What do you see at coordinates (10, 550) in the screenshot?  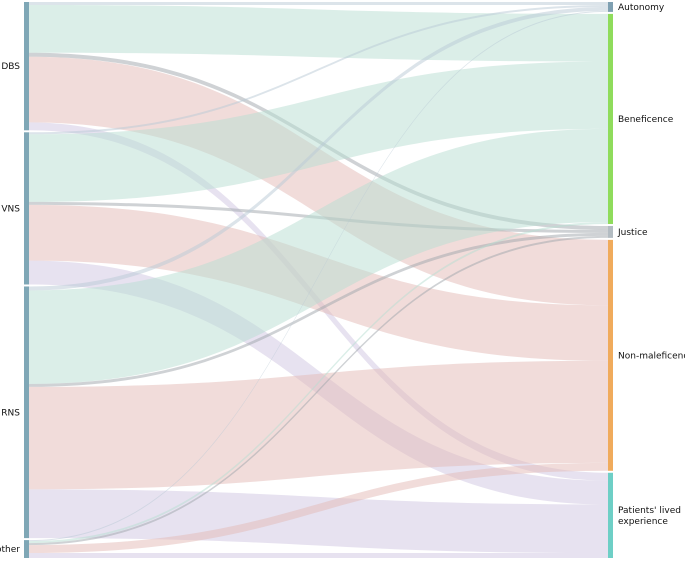 I see `source-label-other: other` at bounding box center [10, 550].